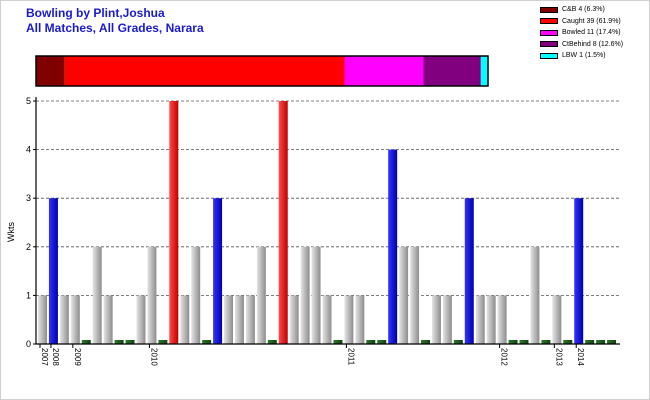 The image size is (650, 400). I want to click on stack-bar-outline, so click(262, 71).